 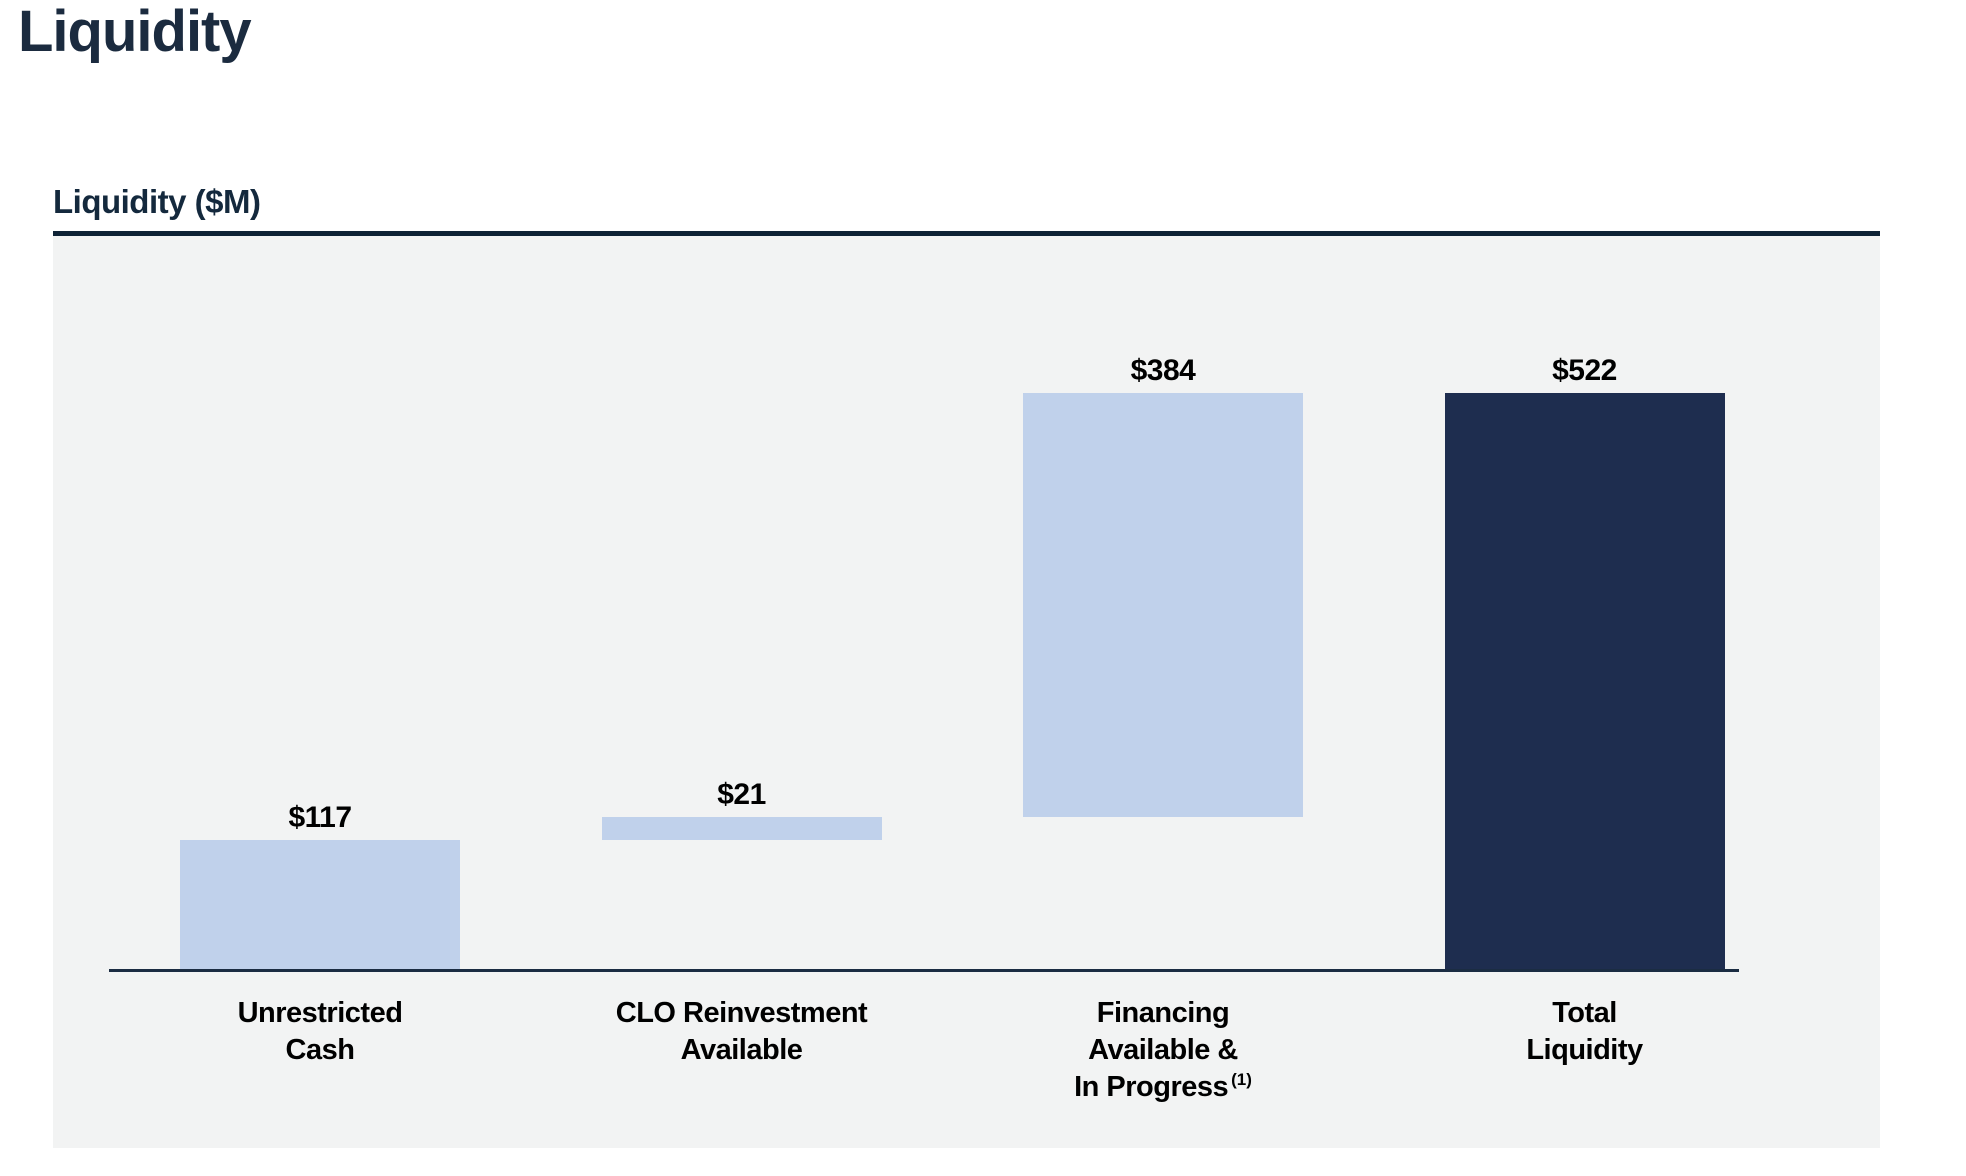 I want to click on chart-heading: Liquidity ($M), so click(x=157, y=201).